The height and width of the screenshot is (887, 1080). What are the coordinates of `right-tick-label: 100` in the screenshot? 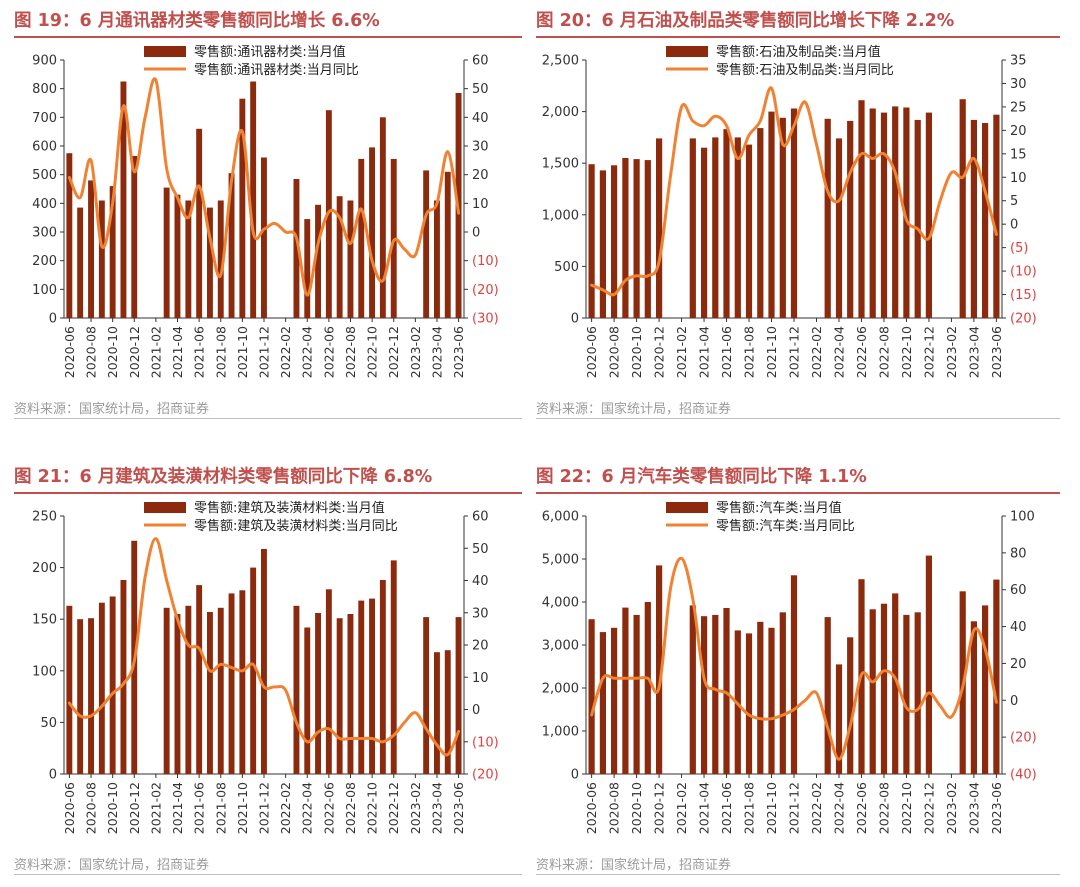 It's located at (1022, 517).